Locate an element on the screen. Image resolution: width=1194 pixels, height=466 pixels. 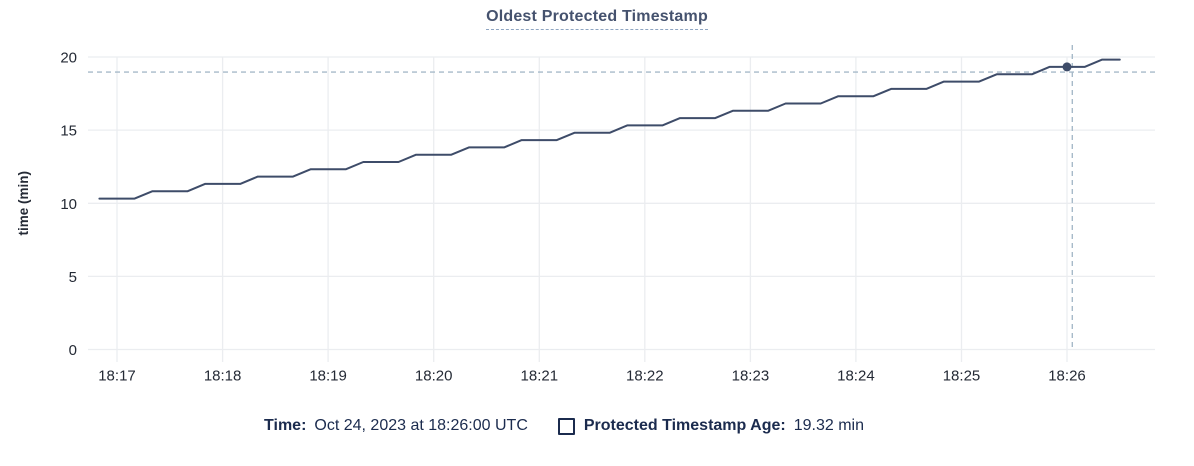
y-tick-label: 0 is located at coordinates (73, 350).